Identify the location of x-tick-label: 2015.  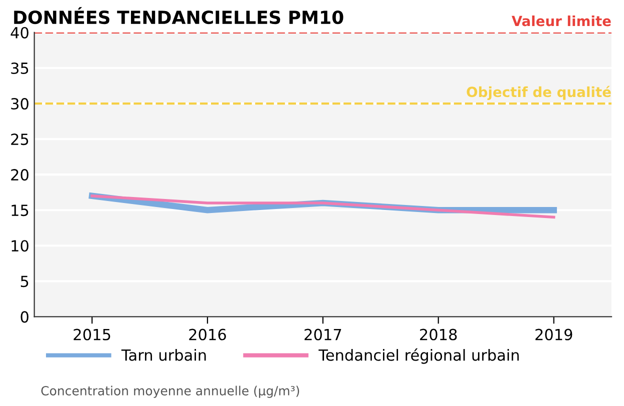
(92, 334).